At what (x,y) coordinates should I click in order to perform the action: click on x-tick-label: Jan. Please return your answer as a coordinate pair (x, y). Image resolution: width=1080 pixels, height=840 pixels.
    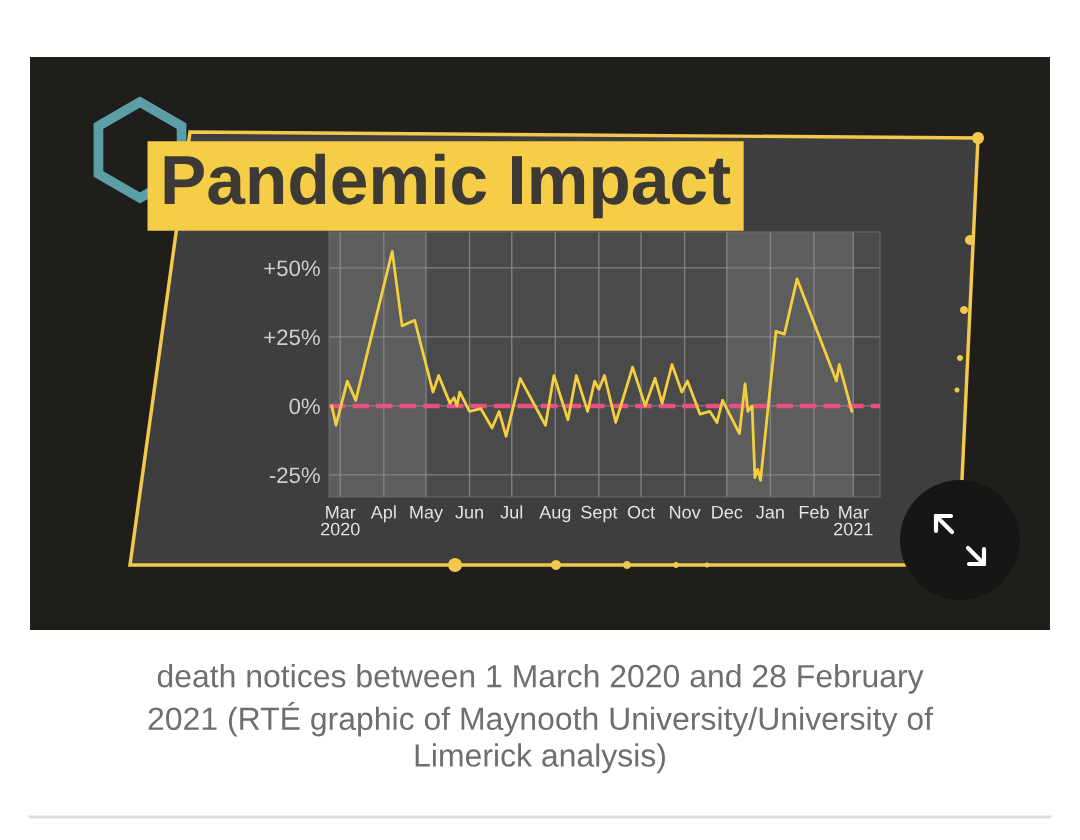
    Looking at the image, I should click on (770, 512).